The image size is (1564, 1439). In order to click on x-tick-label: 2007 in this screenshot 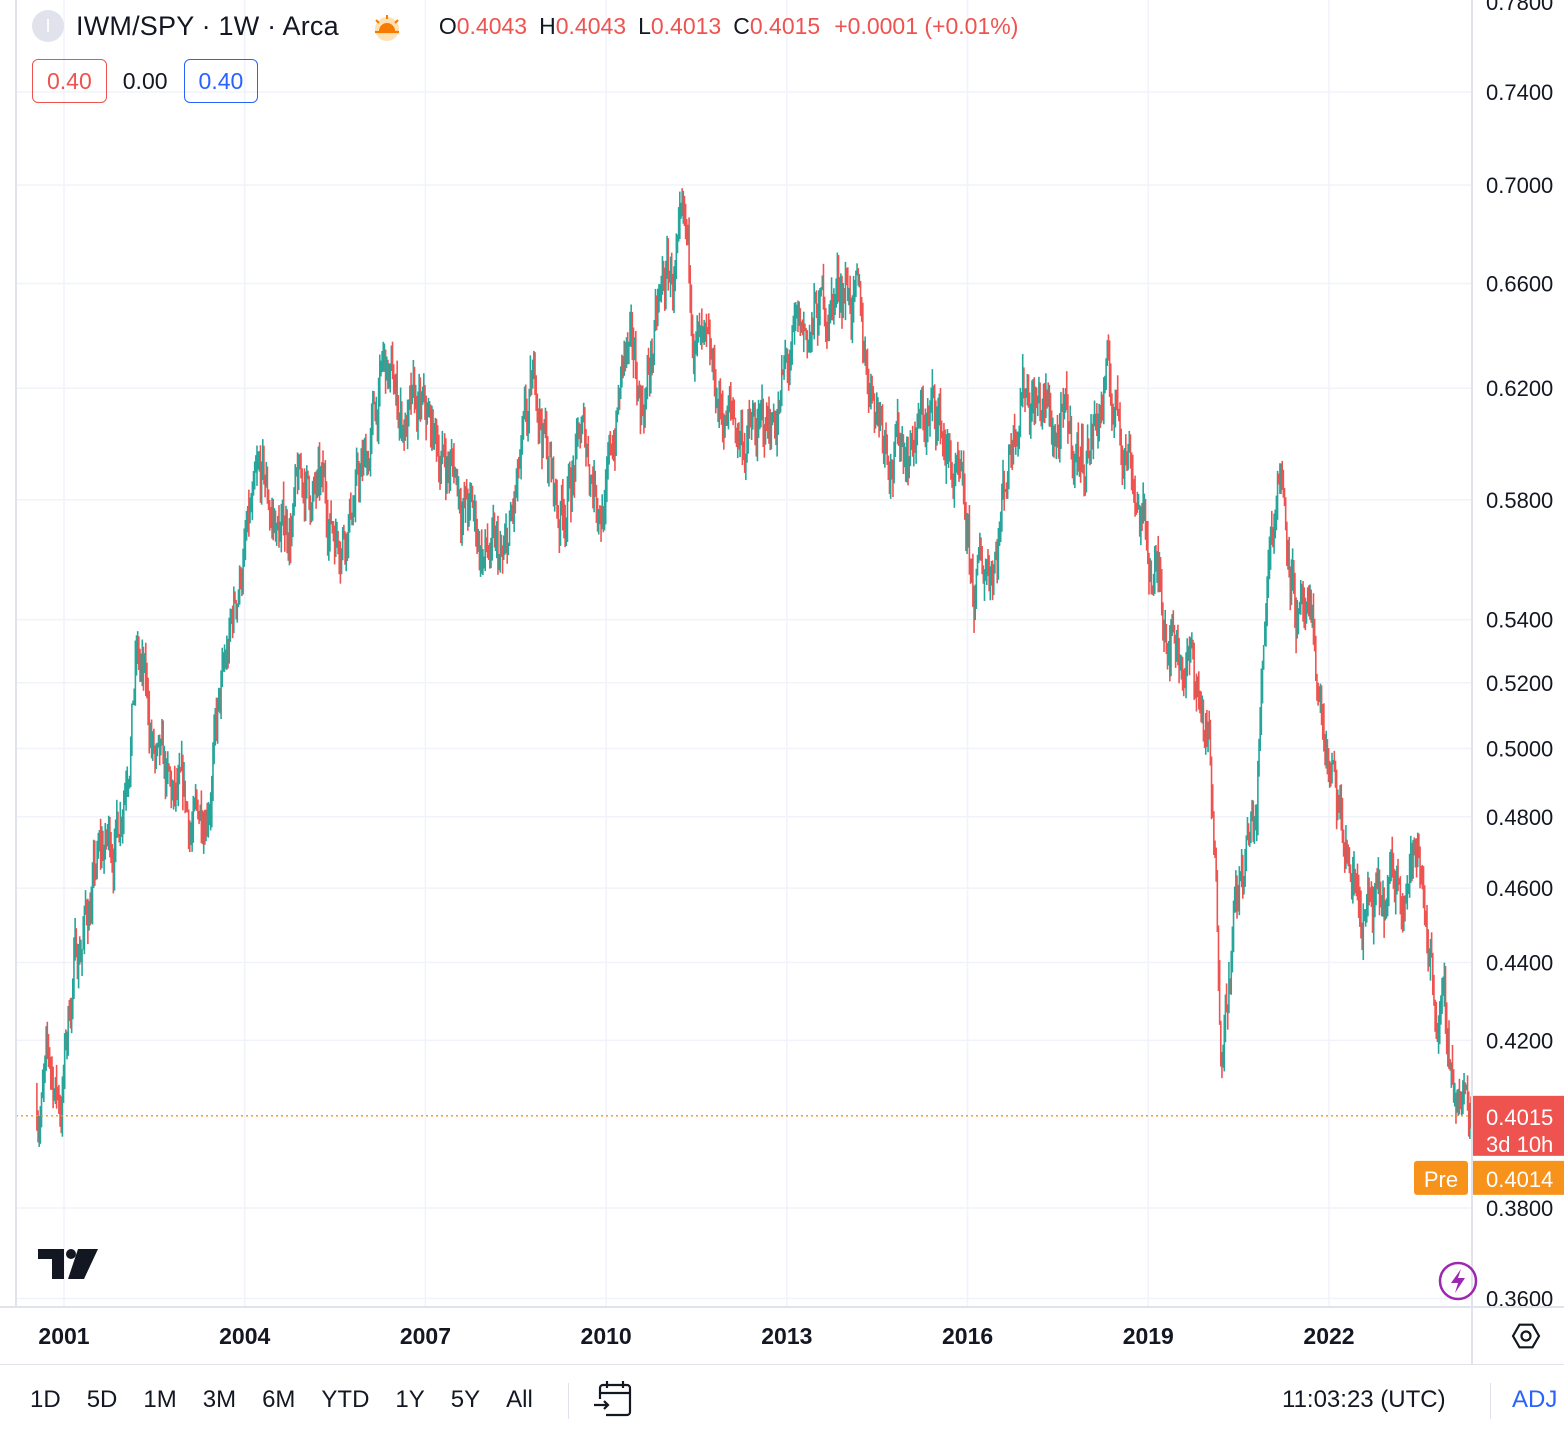, I will do `click(425, 1336)`.